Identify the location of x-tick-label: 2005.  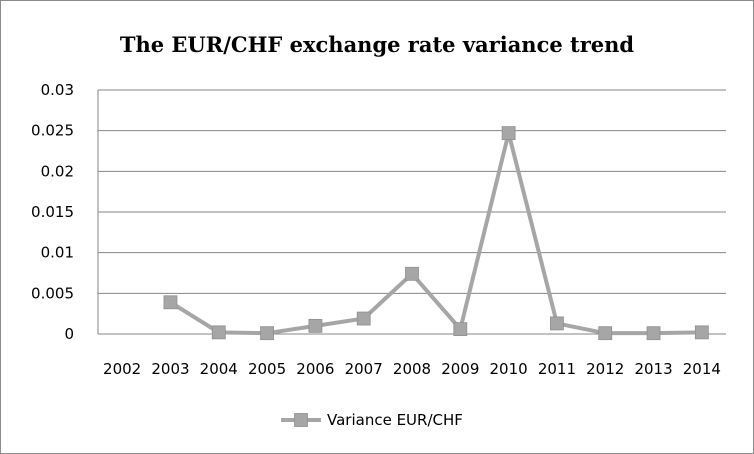
(267, 369).